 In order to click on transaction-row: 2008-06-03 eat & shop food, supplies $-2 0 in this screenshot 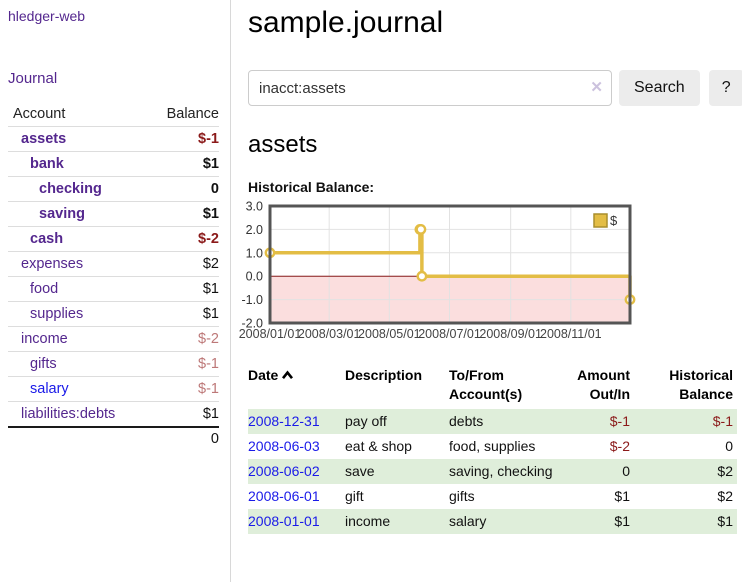, I will do `click(492, 446)`.